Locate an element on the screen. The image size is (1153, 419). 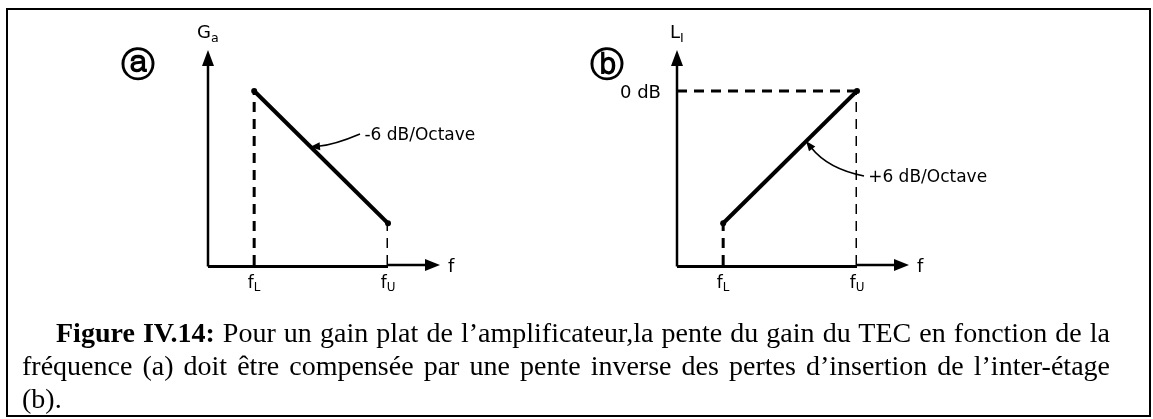
y-axis-title: G$_{a}$ is located at coordinates (208, 33).